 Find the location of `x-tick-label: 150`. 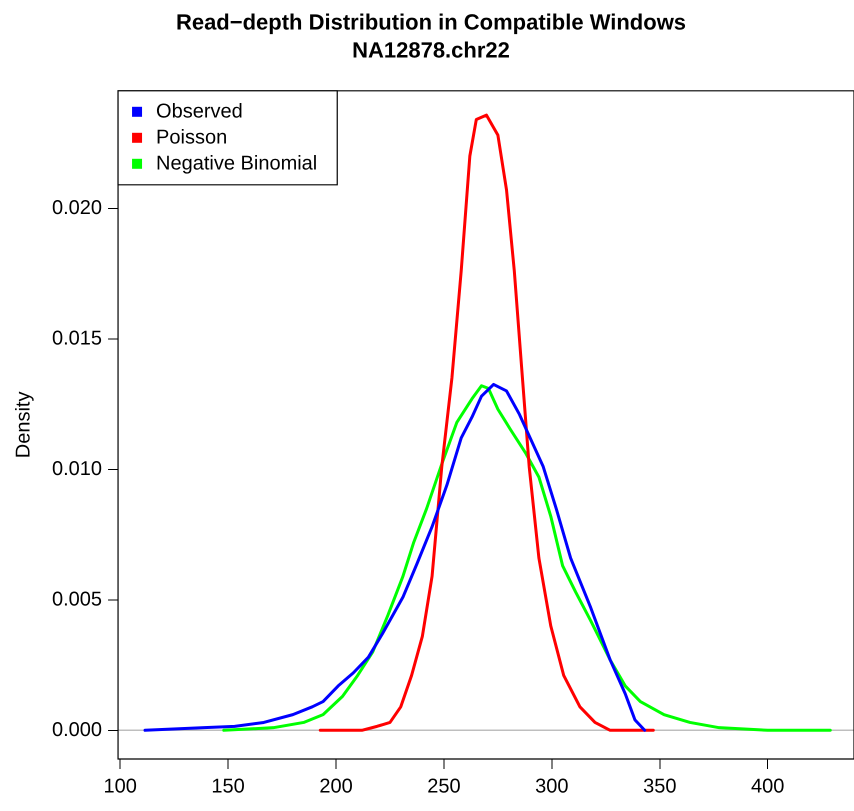

x-tick-label: 150 is located at coordinates (228, 787).